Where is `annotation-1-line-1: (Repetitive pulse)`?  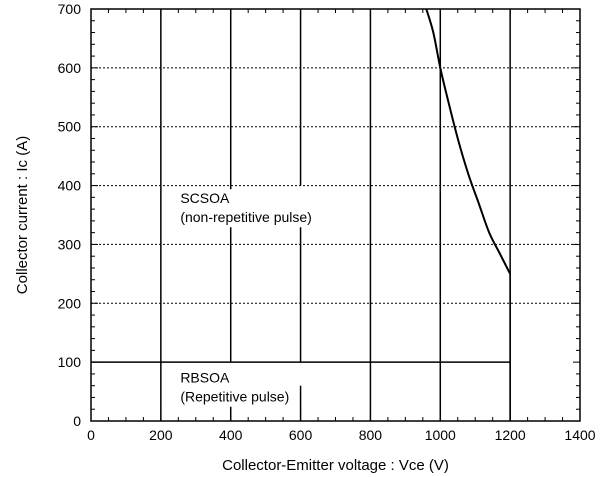 annotation-1-line-1: (Repetitive pulse) is located at coordinates (234, 397).